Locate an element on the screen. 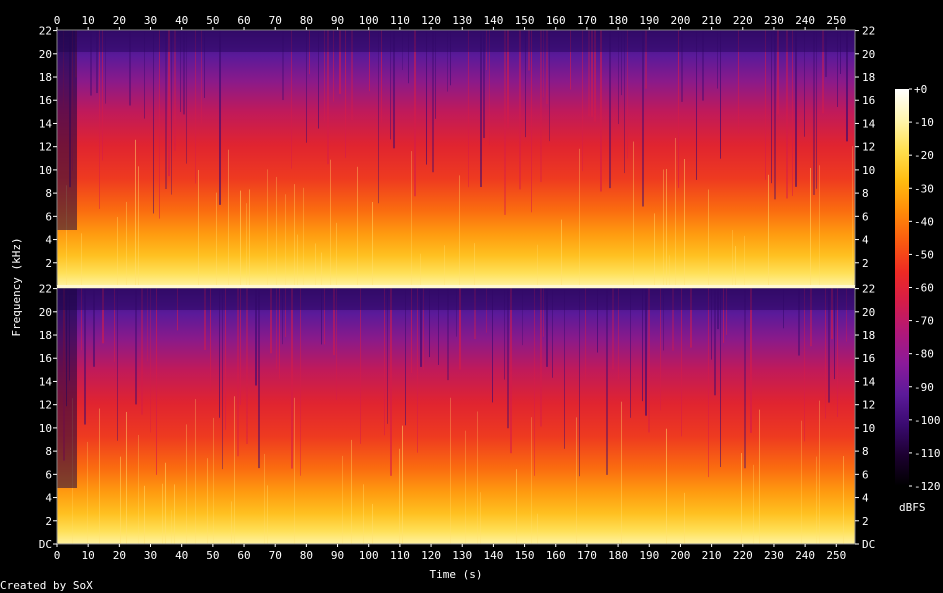 This screenshot has width=943, height=593. x-tick-label-top: 40 is located at coordinates (181, 20).